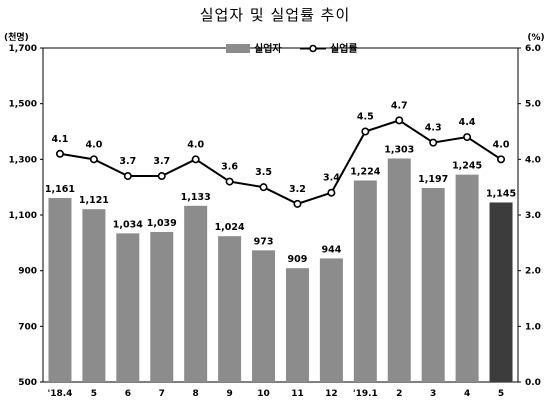 The height and width of the screenshot is (401, 550). I want to click on bar-value-label: 1,197, so click(433, 179).